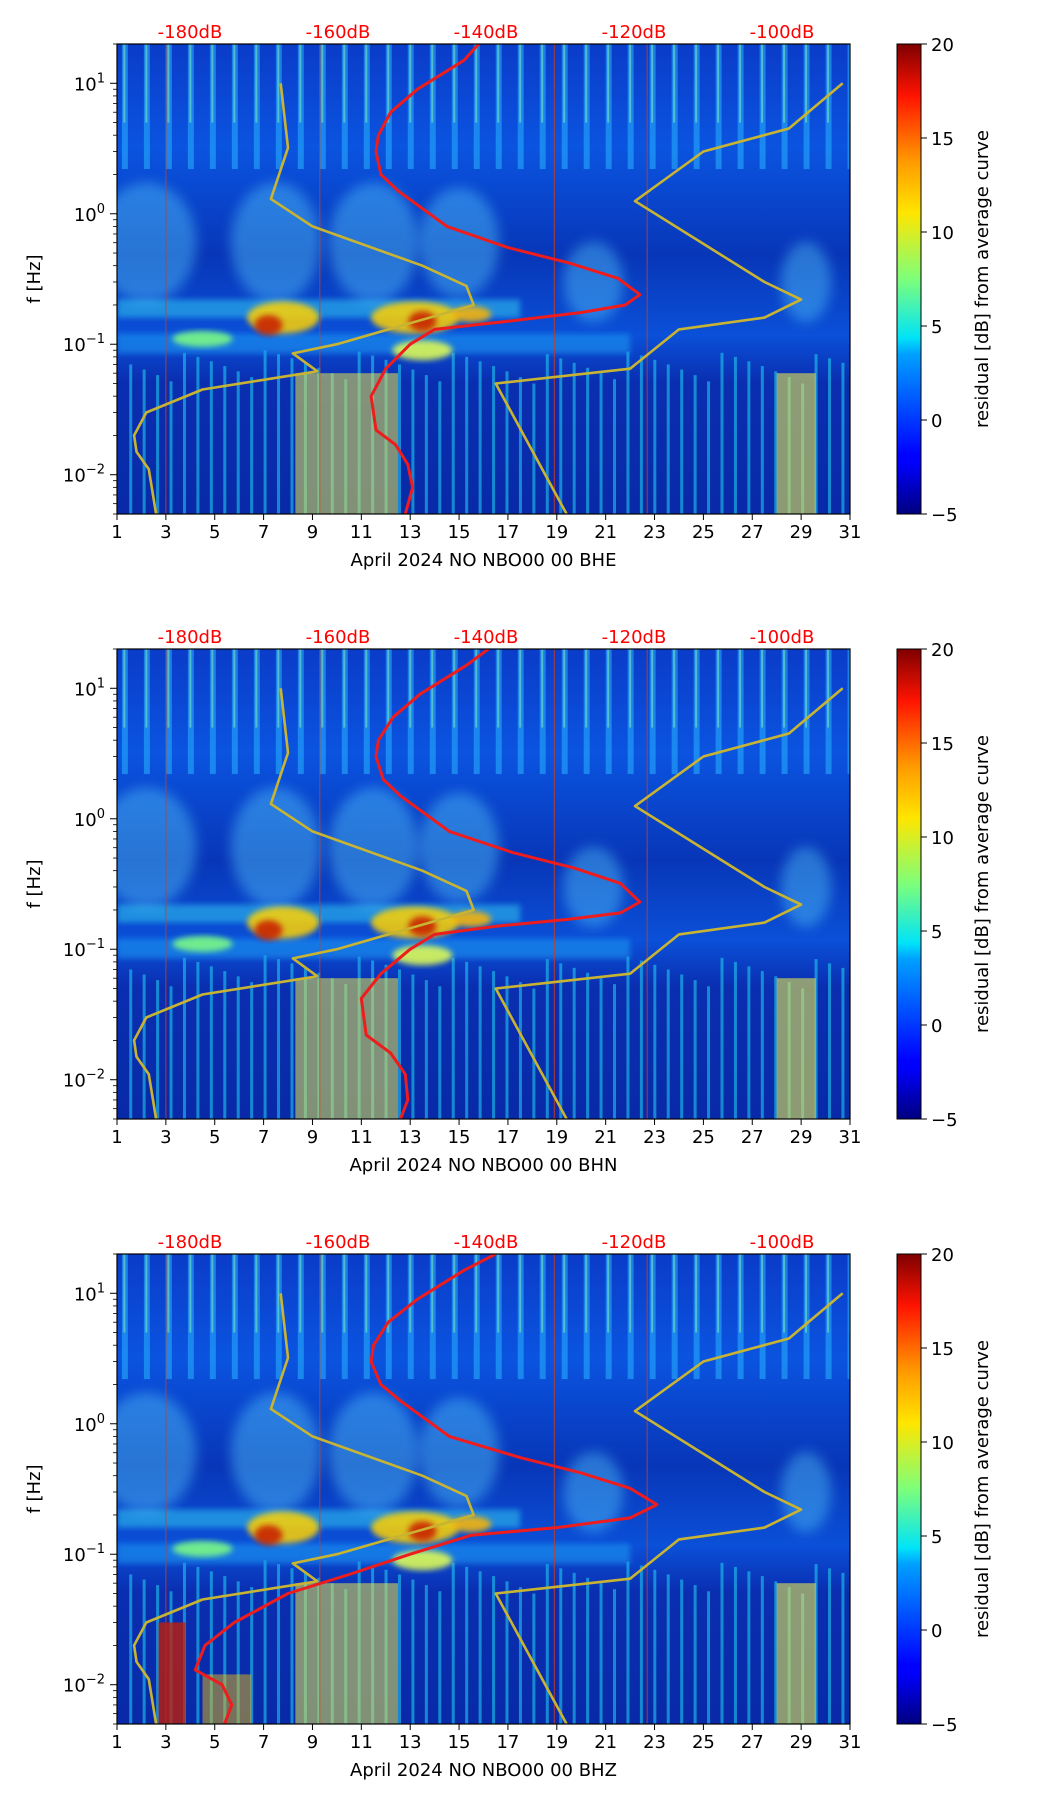  Describe the element at coordinates (942, 1349) in the screenshot. I see `colorbar-tick-label: 15` at that location.